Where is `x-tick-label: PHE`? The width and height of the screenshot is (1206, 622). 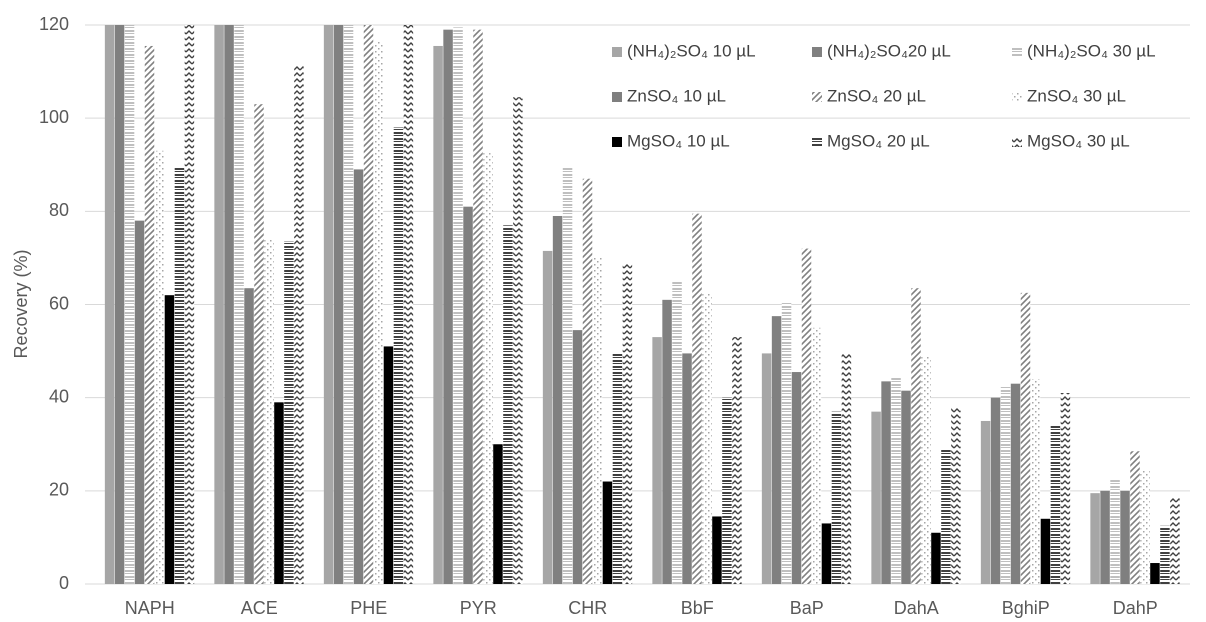
x-tick-label: PHE is located at coordinates (368, 608).